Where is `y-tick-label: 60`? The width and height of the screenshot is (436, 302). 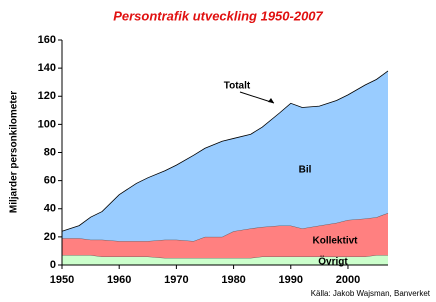 y-tick-label: 60 is located at coordinates (50, 181).